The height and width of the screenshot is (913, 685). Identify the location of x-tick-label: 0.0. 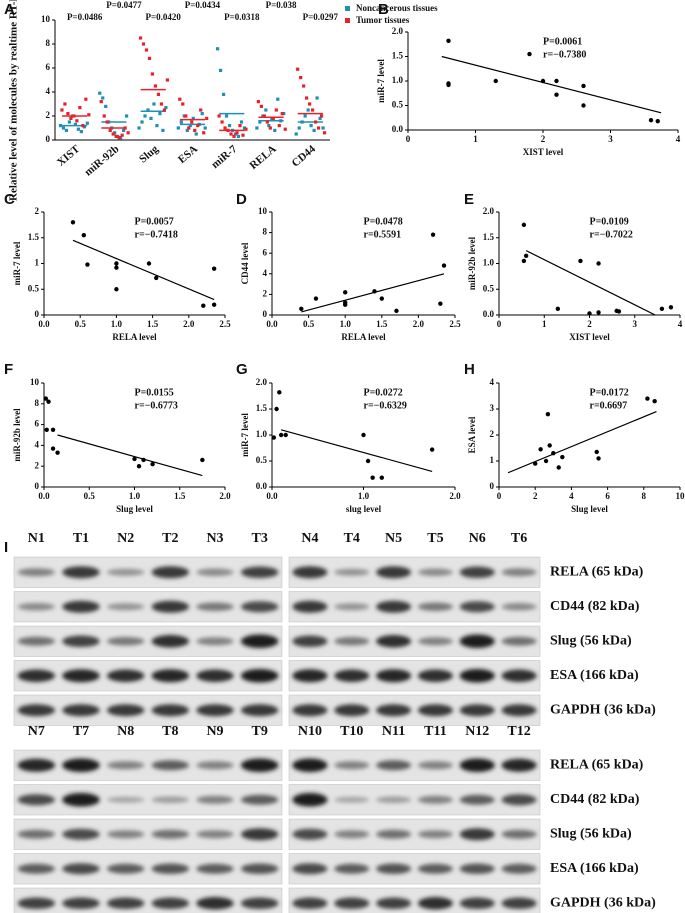
(272, 496).